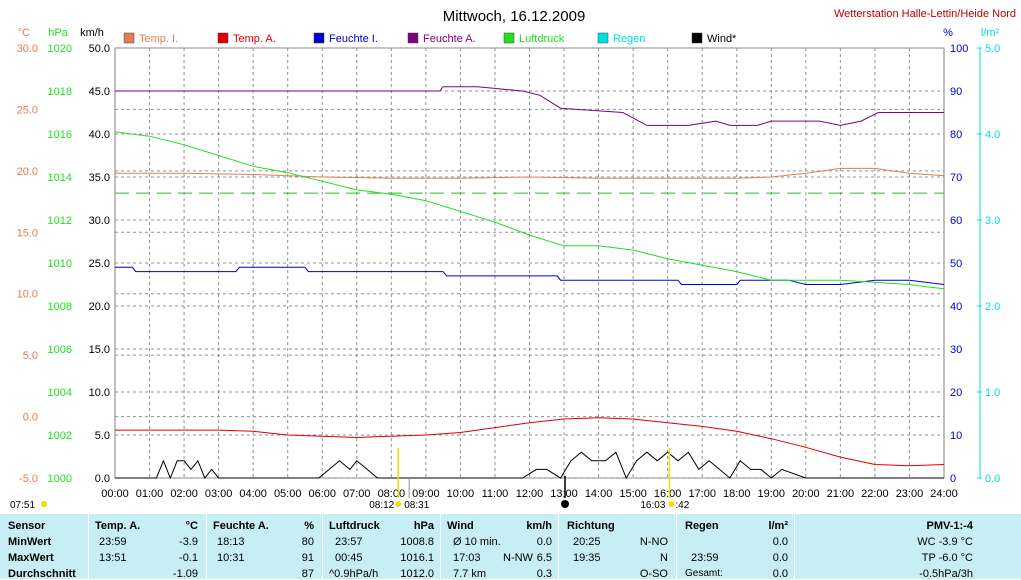 The height and width of the screenshot is (580, 1021). Describe the element at coordinates (682, 505) in the screenshot. I see `sunset-b-time: :42` at that location.